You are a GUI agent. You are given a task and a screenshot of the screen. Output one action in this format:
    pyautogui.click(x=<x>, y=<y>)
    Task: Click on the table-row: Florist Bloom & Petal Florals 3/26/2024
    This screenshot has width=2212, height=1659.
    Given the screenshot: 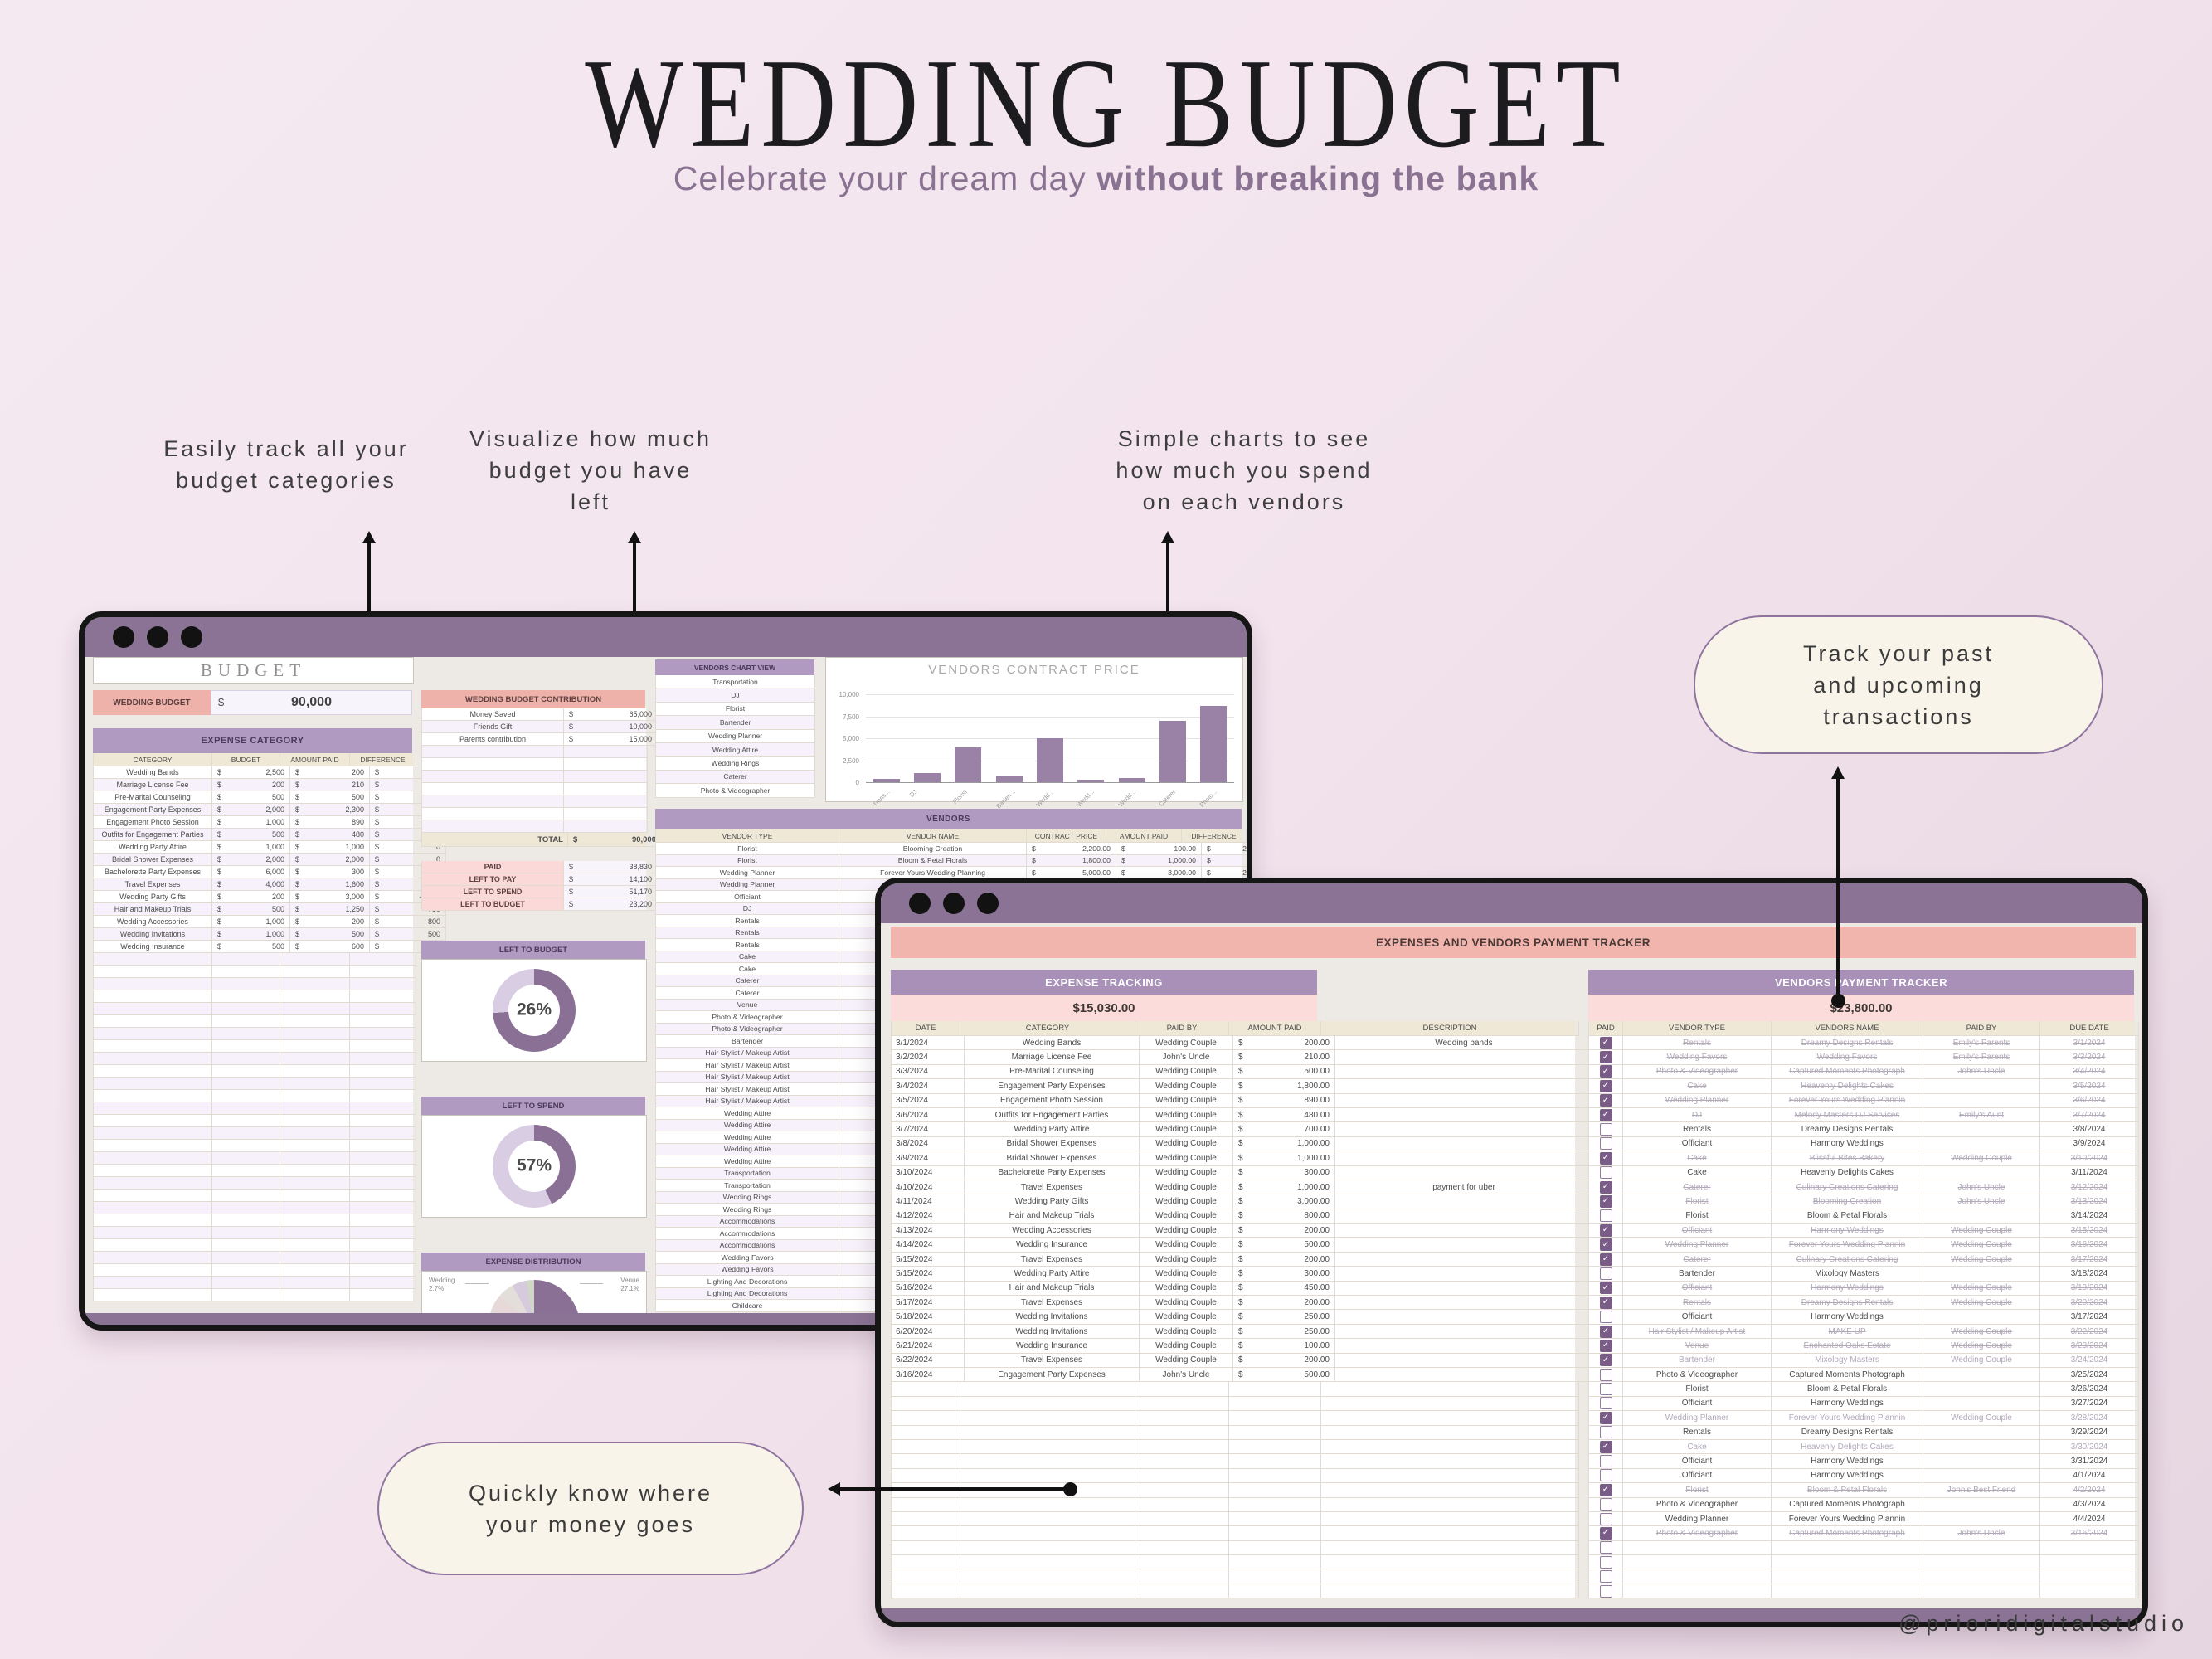 What is the action you would take?
    pyautogui.click(x=1864, y=1389)
    